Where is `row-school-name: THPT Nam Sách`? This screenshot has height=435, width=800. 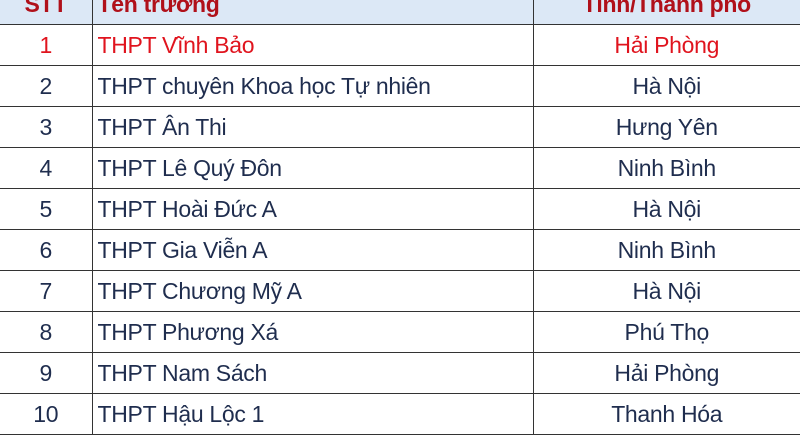
row-school-name: THPT Nam Sách is located at coordinates (312, 373).